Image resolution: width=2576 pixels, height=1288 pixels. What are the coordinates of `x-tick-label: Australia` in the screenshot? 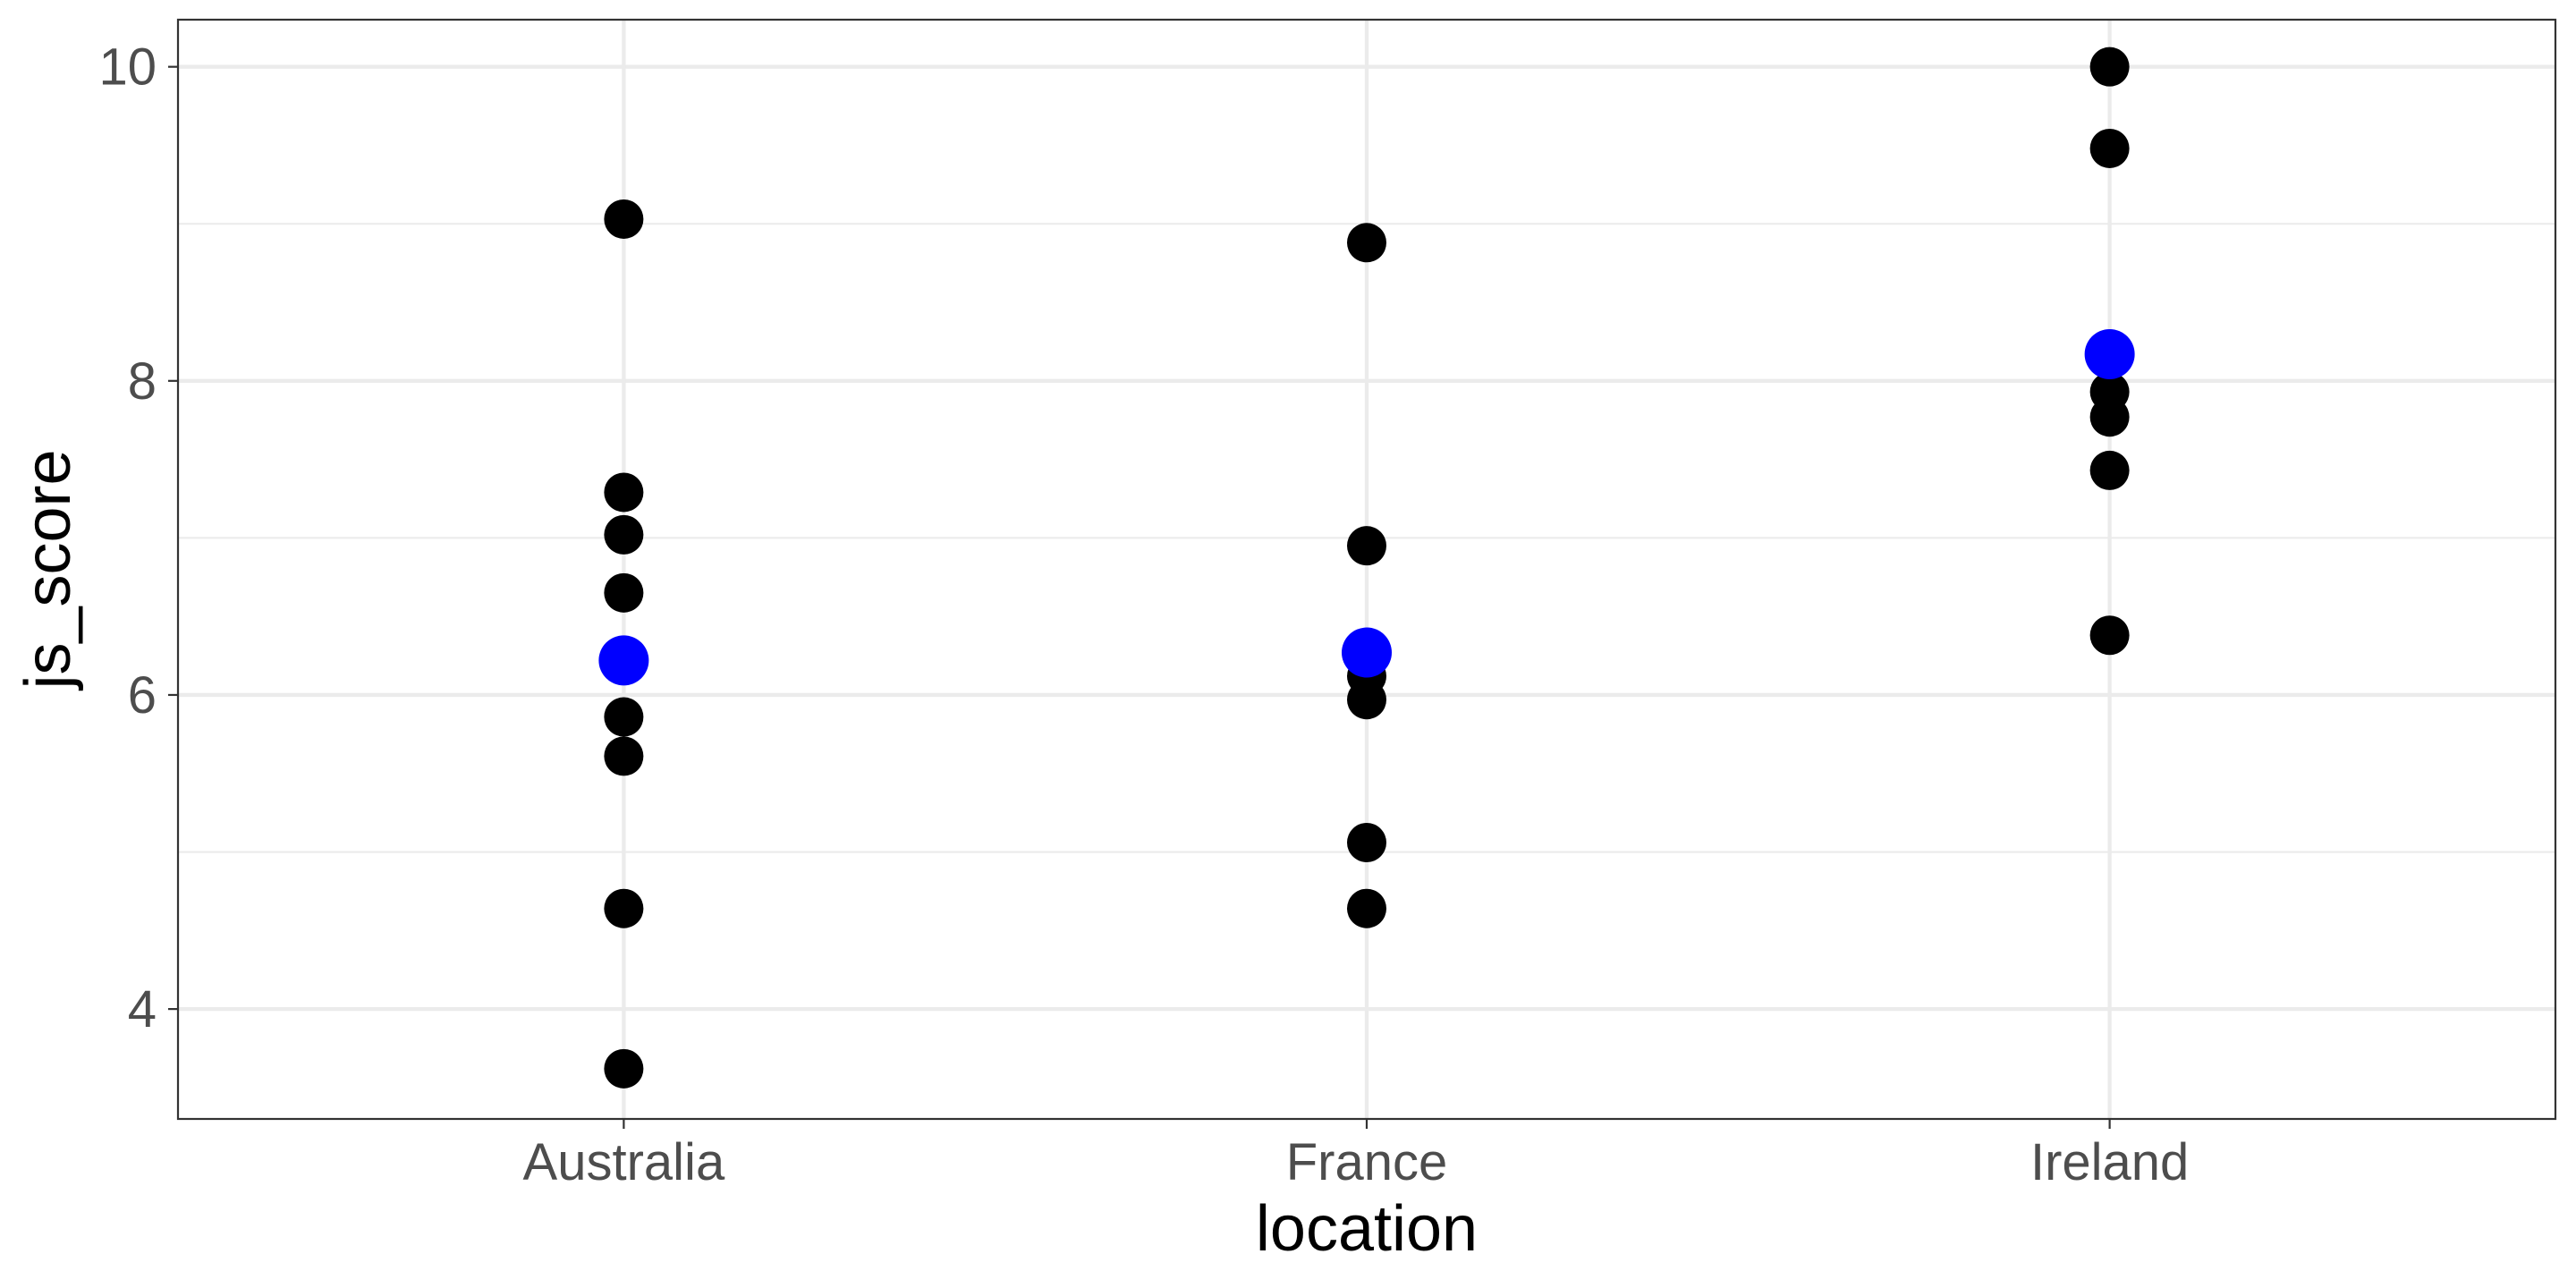 It's located at (624, 1162).